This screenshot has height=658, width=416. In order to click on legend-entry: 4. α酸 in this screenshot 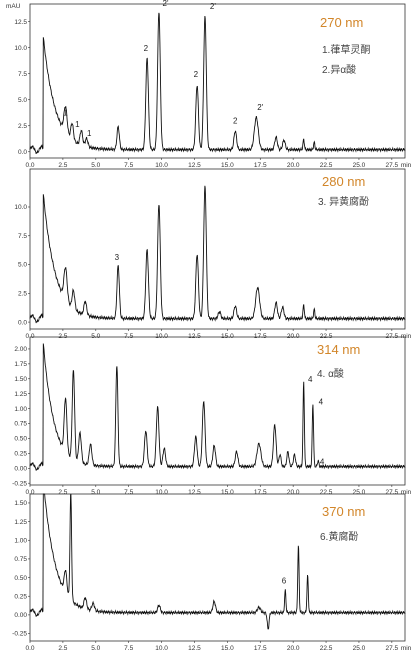, I will do `click(330, 373)`.